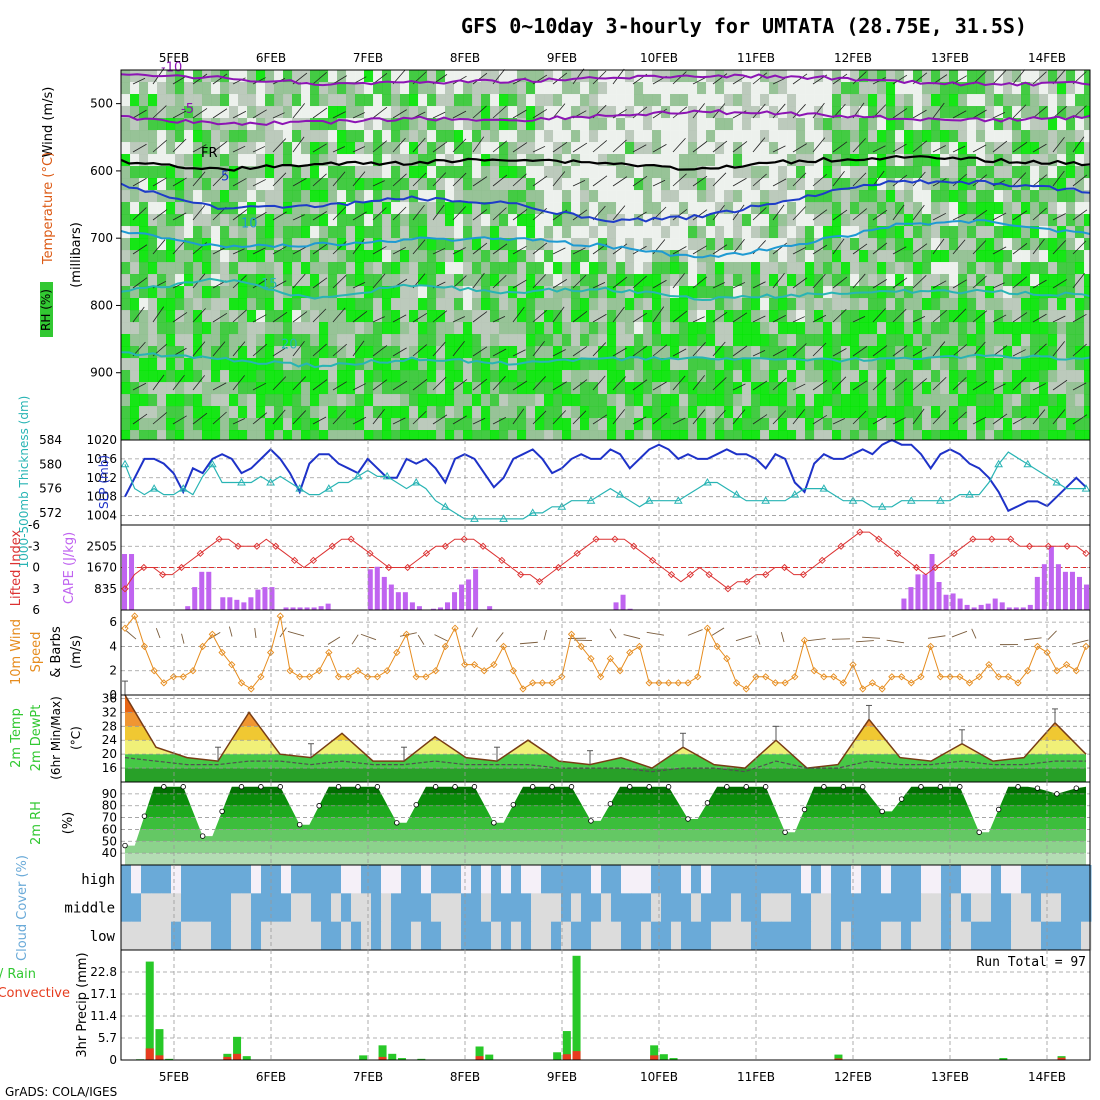  What do you see at coordinates (901, 799) in the screenshot?
I see `rh-marker` at bounding box center [901, 799].